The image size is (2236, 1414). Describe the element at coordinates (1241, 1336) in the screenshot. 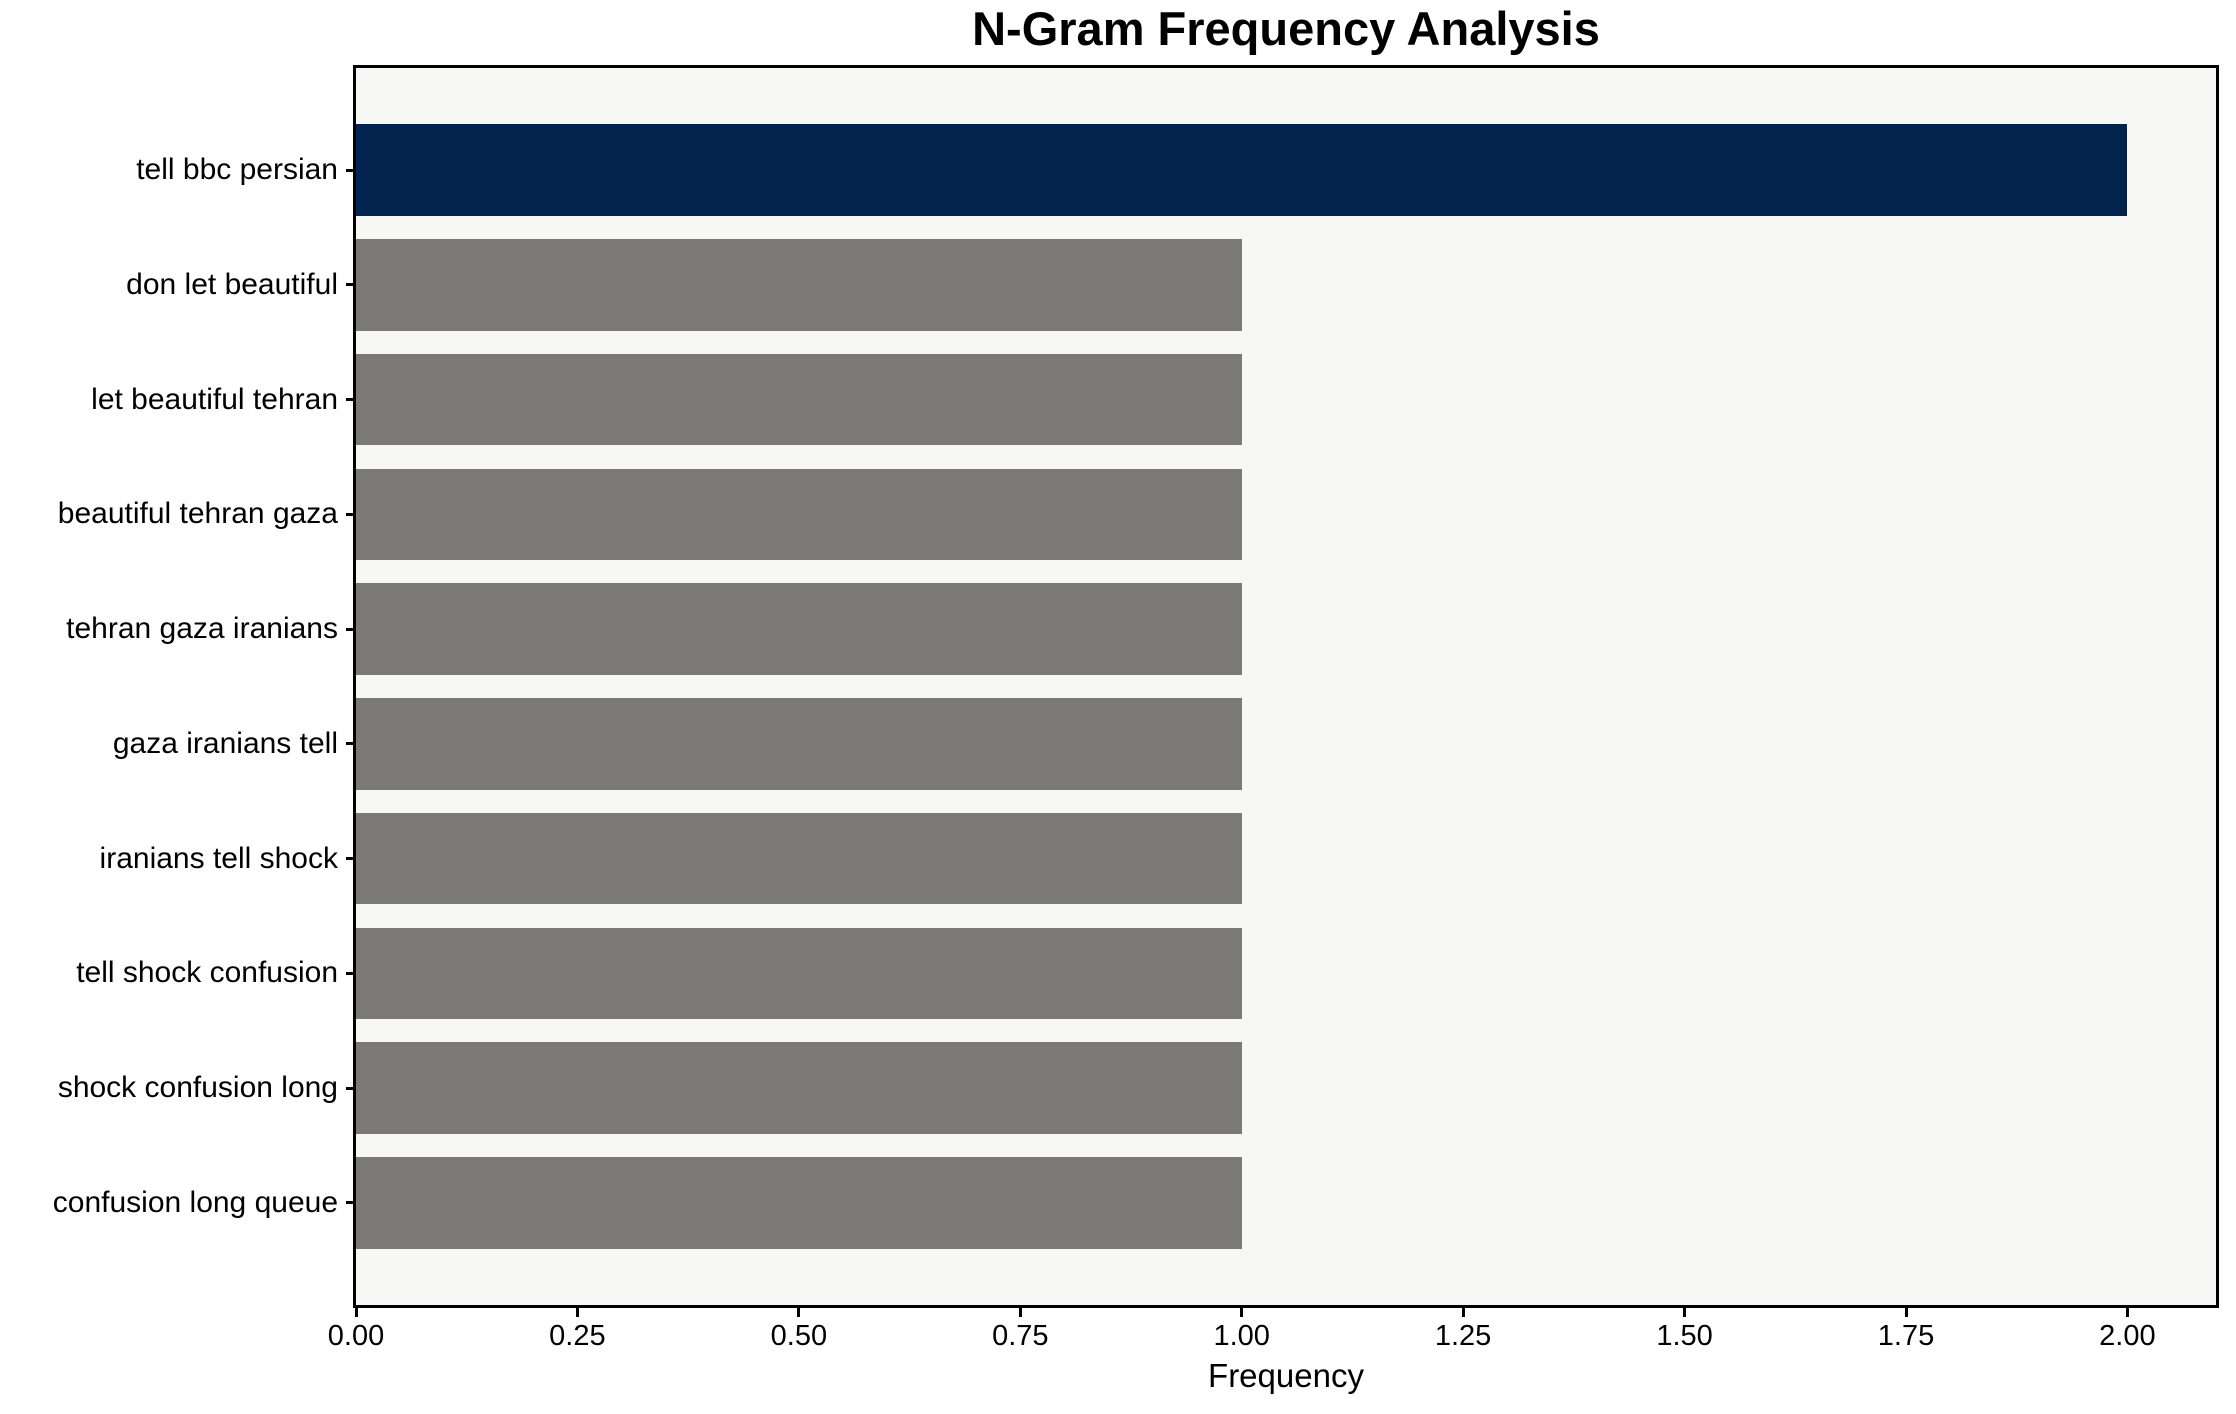

I see `x-tick-label-4: 1.00` at that location.